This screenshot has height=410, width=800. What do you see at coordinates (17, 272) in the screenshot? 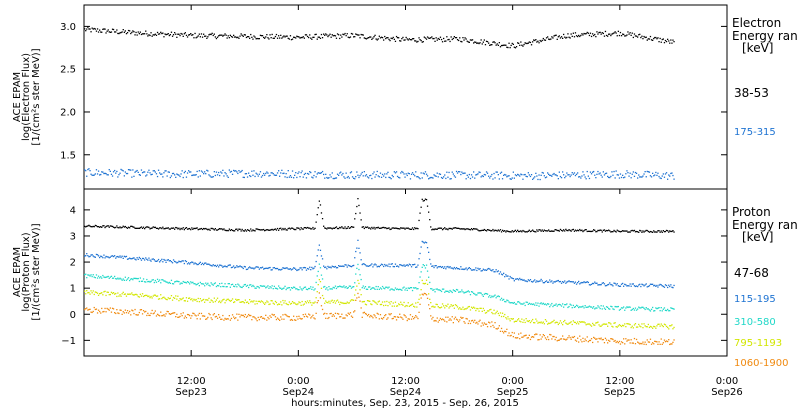
I see `proton-ylabel-line1: ACE EPAM` at bounding box center [17, 272].